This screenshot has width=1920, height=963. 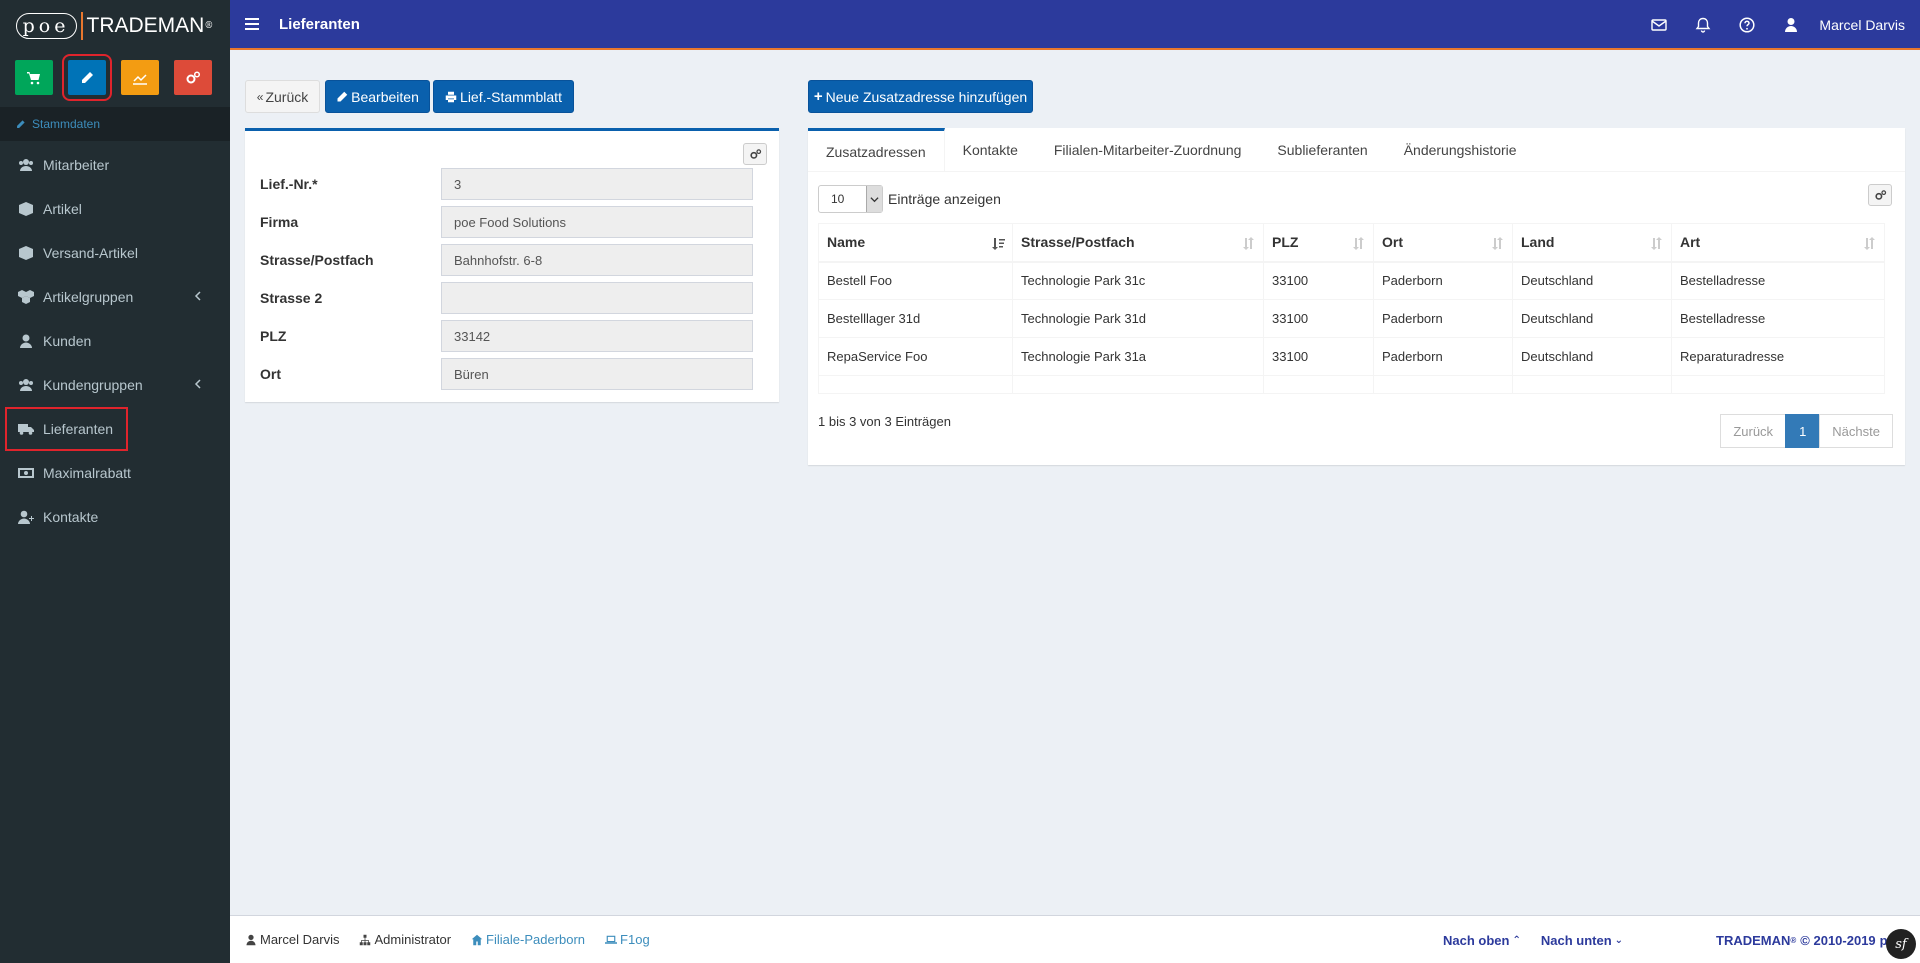 I want to click on footer-copyright: TRADEMAN® © 2010-2019 po, so click(x=1806, y=940).